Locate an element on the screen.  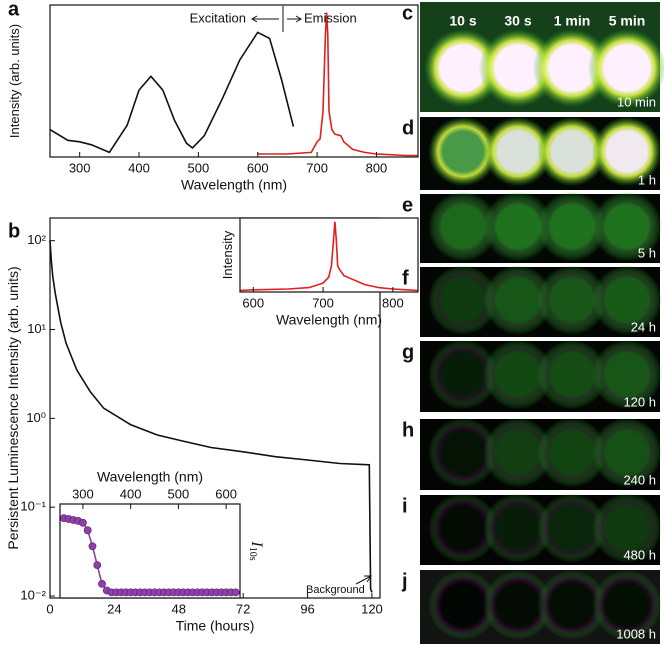
x-axis-label: Time (hours) is located at coordinates (215, 626).